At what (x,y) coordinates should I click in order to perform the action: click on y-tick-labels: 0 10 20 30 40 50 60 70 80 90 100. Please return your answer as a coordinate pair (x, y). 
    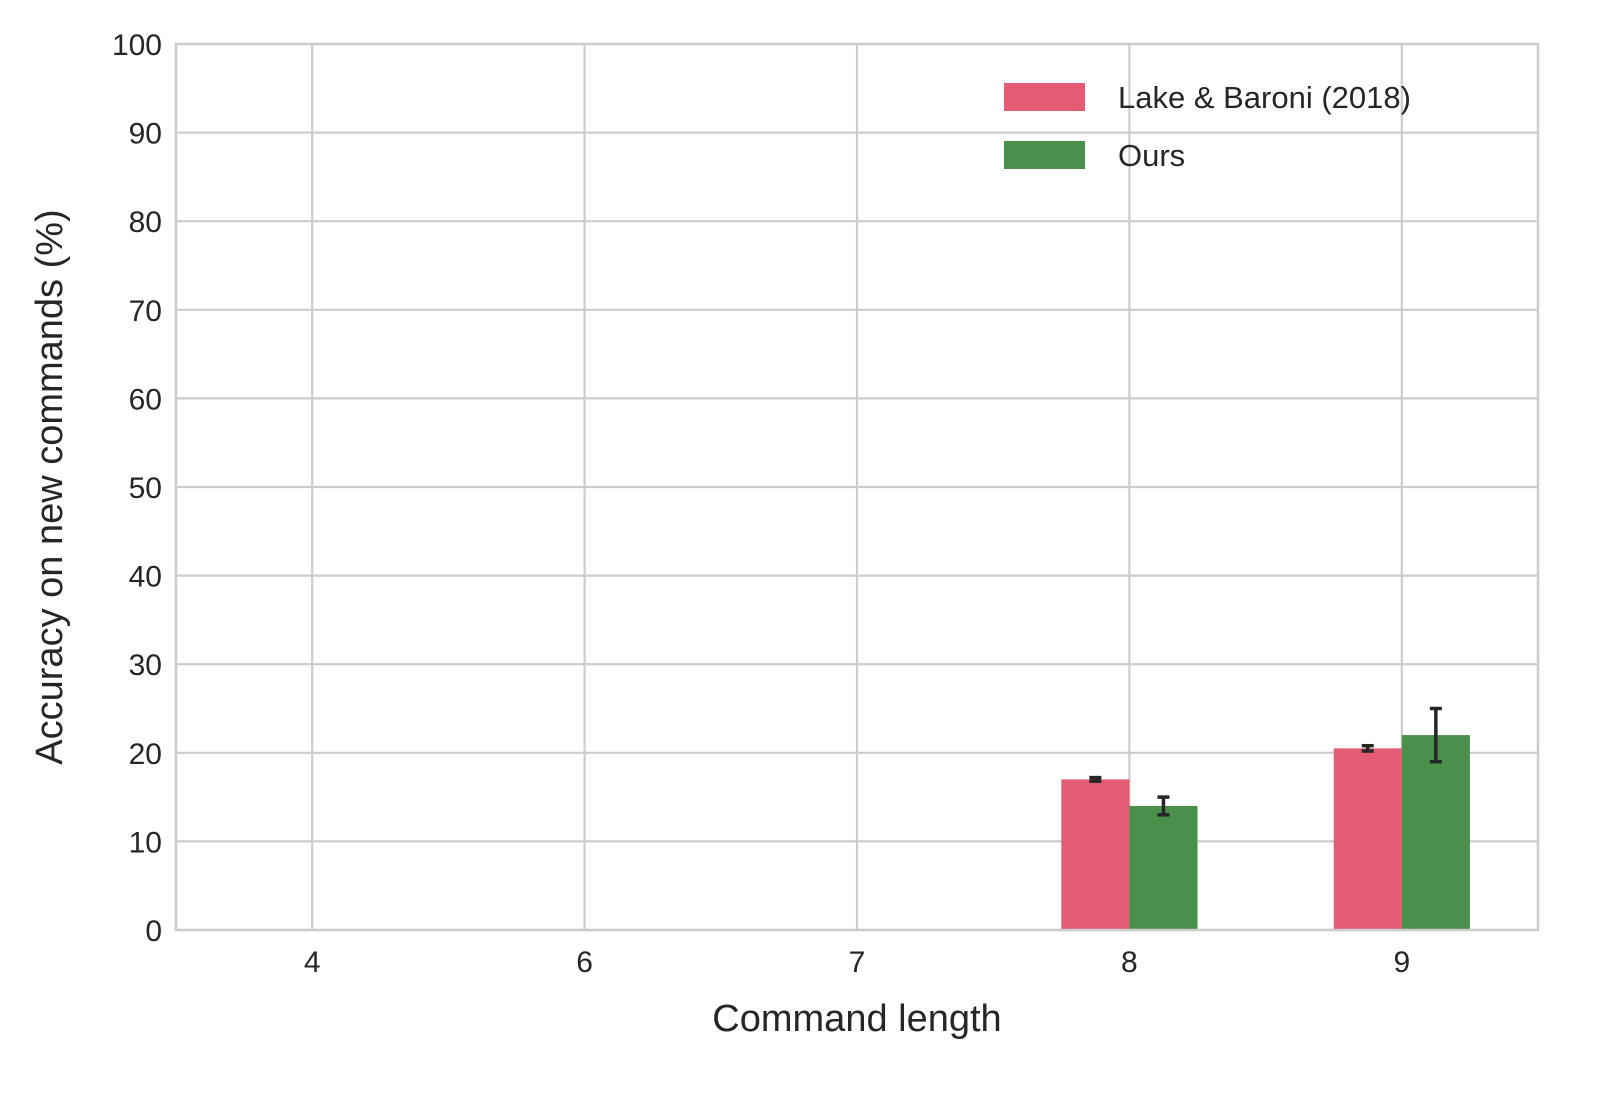
    Looking at the image, I should click on (137, 488).